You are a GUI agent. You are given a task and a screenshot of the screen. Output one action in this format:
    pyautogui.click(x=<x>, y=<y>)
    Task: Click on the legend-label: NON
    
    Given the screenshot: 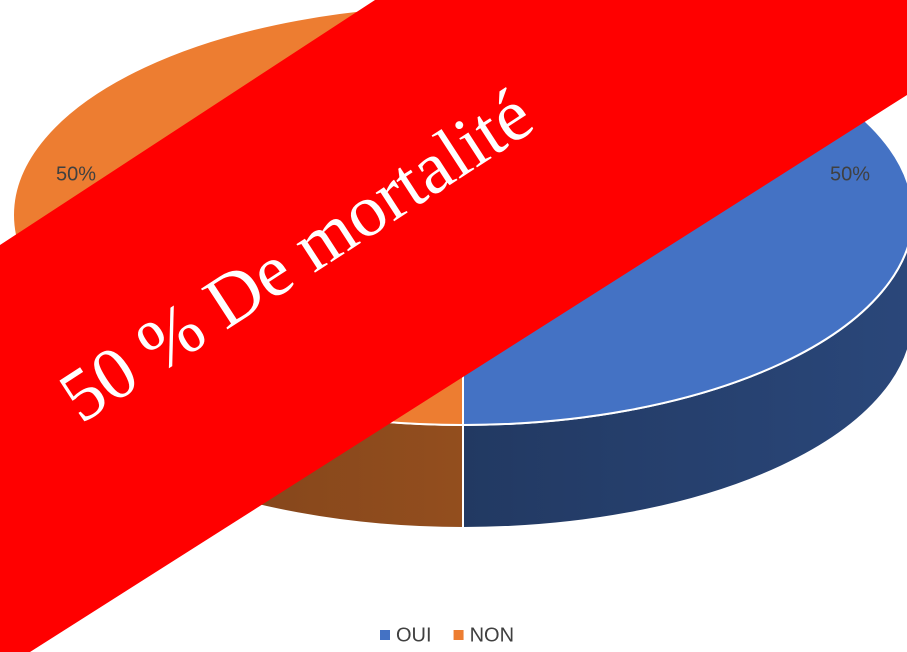 What is the action you would take?
    pyautogui.click(x=492, y=635)
    